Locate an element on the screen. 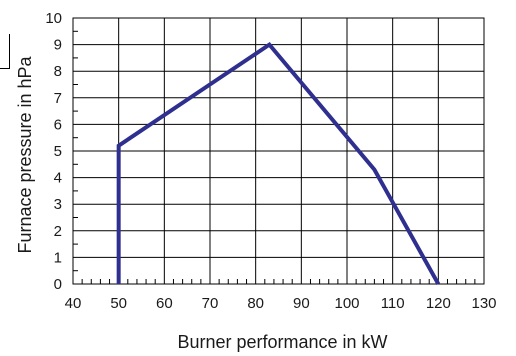  y-tick-label: 6 is located at coordinates (58, 124).